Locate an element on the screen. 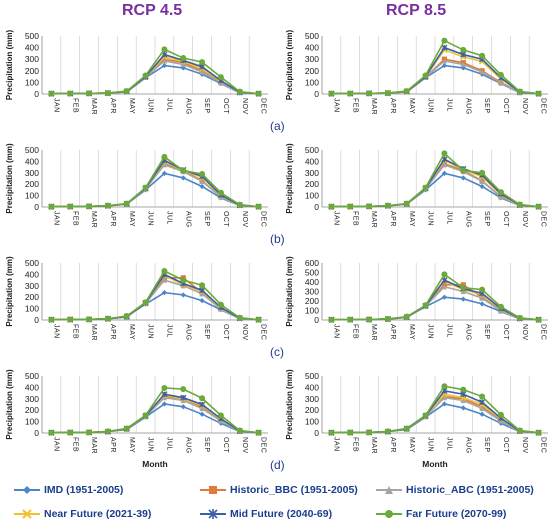  legend-label-near-future: Near Future (2021-39) is located at coordinates (98, 514).